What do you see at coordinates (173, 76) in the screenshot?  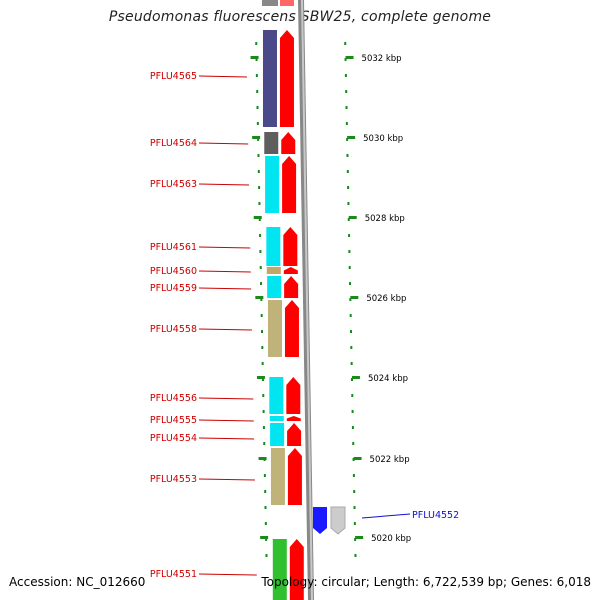 I see `gene-label: PFLU4565` at bounding box center [173, 76].